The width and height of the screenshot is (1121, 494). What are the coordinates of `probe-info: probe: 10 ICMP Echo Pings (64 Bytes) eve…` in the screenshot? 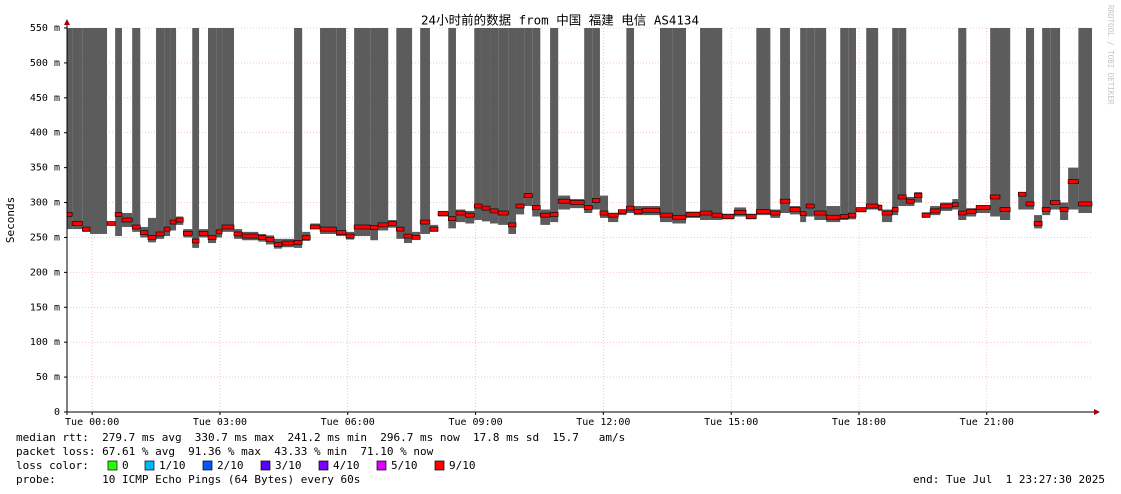 It's located at (188, 479).